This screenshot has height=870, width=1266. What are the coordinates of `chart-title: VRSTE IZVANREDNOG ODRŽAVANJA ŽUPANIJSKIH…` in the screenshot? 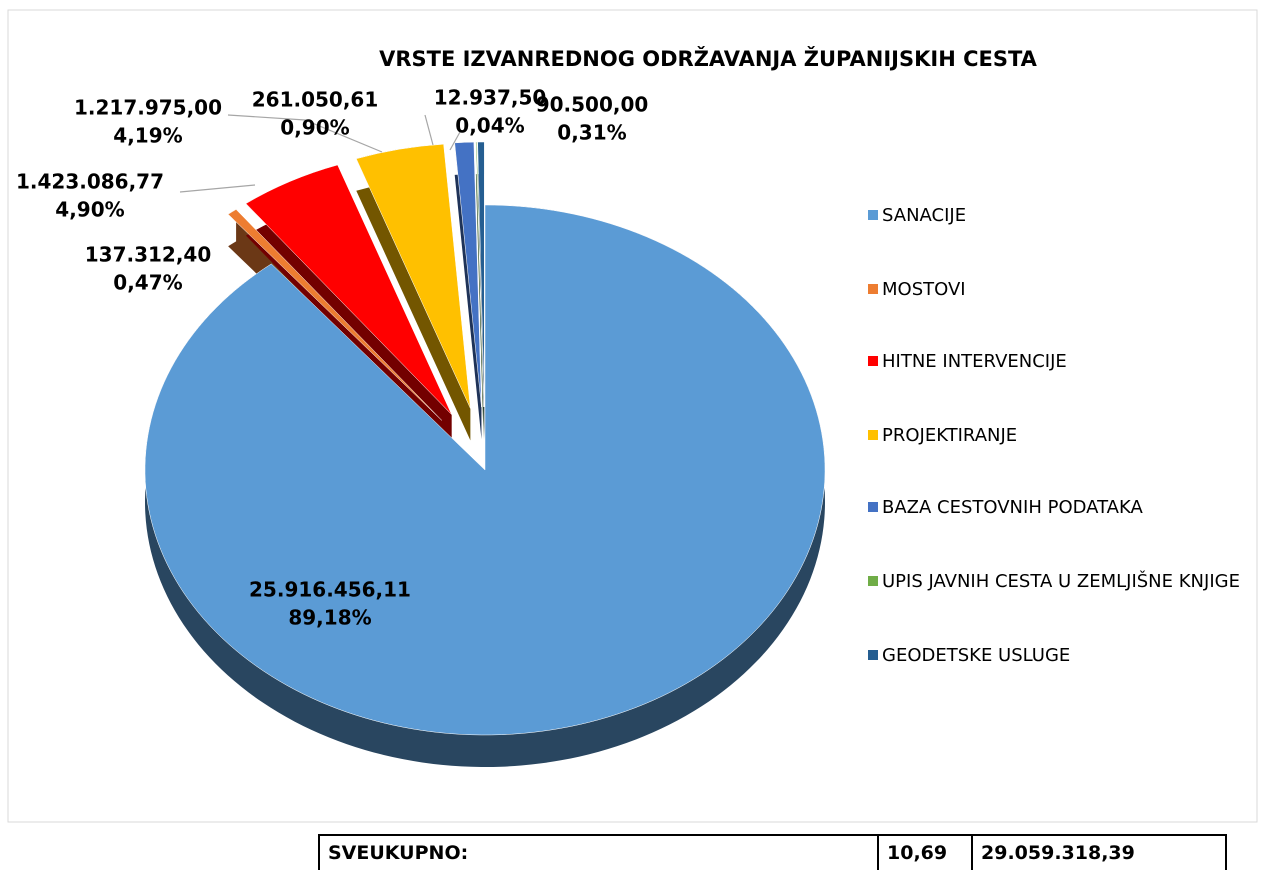 It's located at (708, 58).